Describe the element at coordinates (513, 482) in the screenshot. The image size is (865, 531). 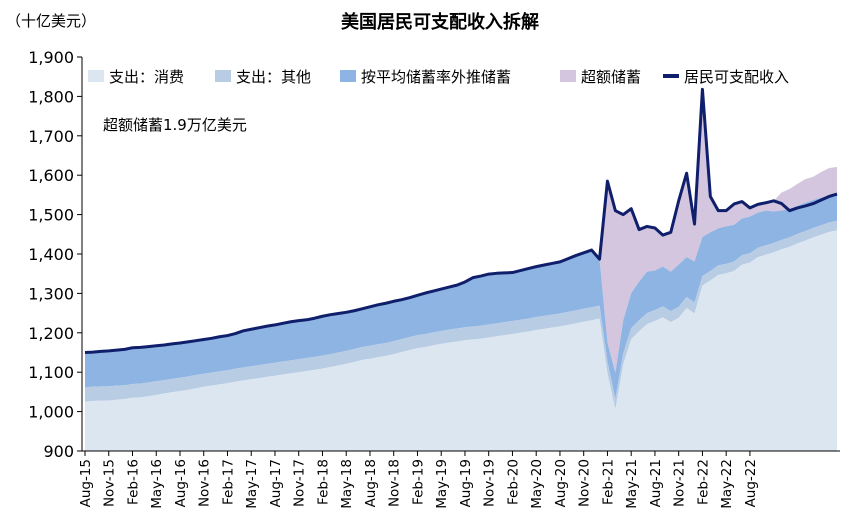
I see `x-tick-label: Feb-20` at that location.